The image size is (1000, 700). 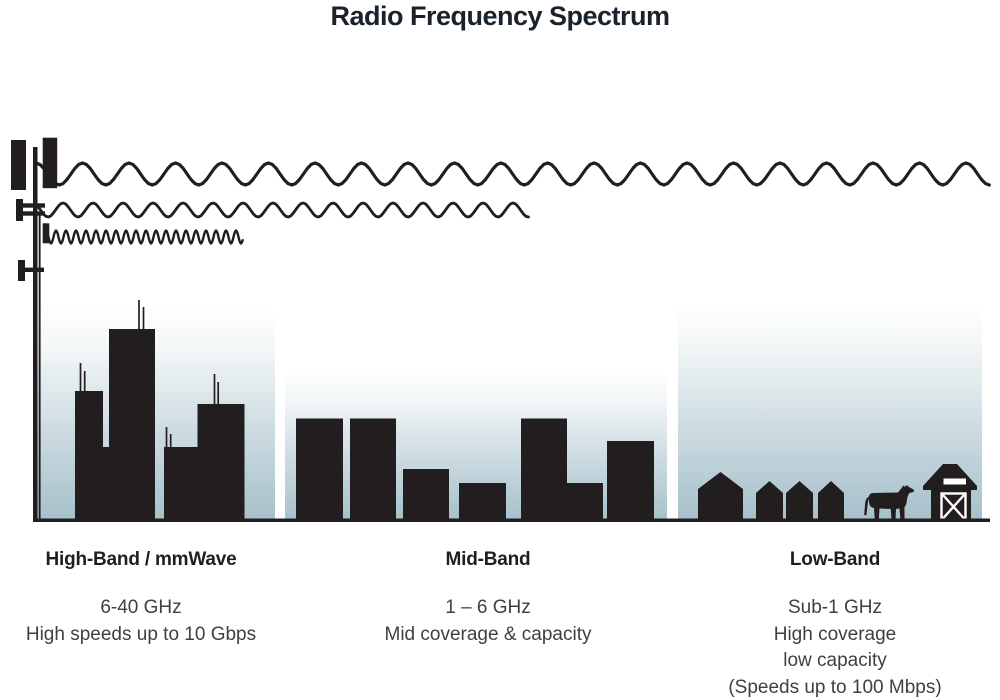 What do you see at coordinates (488, 634) in the screenshot?
I see `band-description-mid: Mid coverage & capacity` at bounding box center [488, 634].